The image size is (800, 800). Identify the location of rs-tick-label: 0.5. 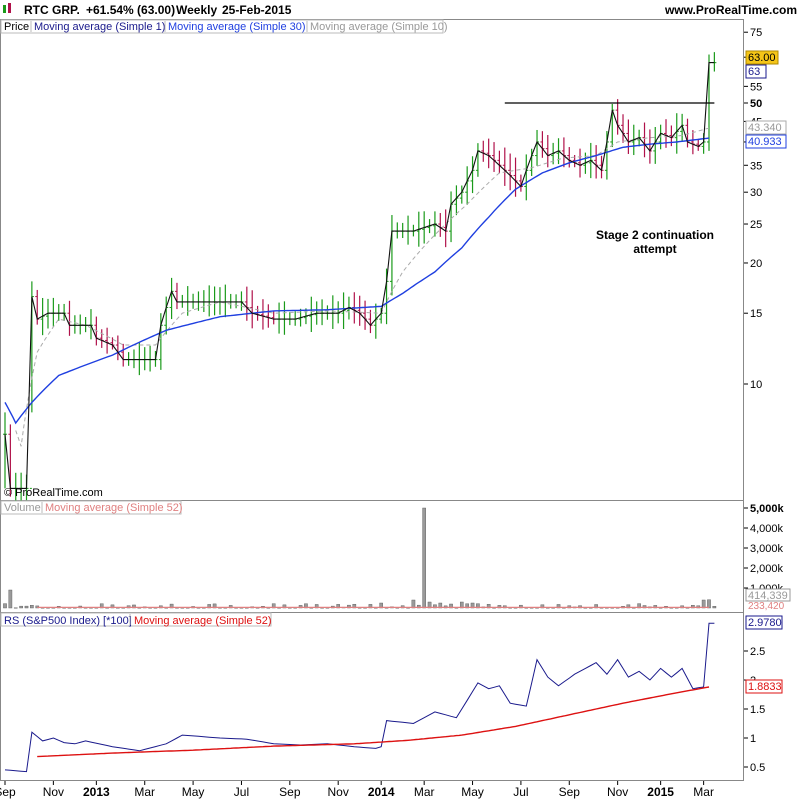
(757, 768).